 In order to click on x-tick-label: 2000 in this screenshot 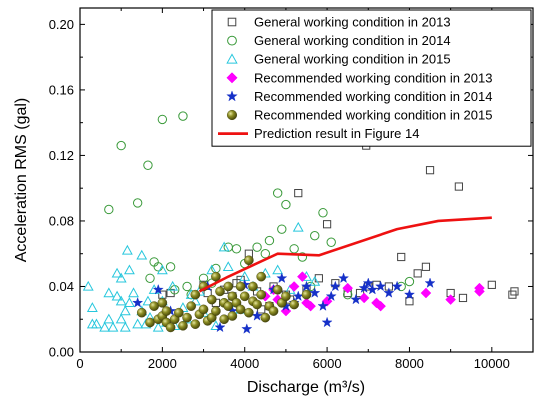, I will do `click(162, 363)`.